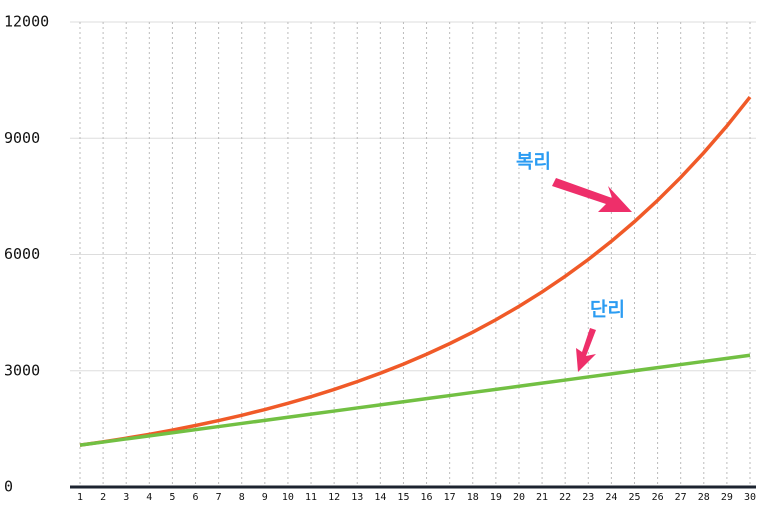 The height and width of the screenshot is (516, 768). What do you see at coordinates (22, 254) in the screenshot?
I see `y-tick-label: 6000` at bounding box center [22, 254].